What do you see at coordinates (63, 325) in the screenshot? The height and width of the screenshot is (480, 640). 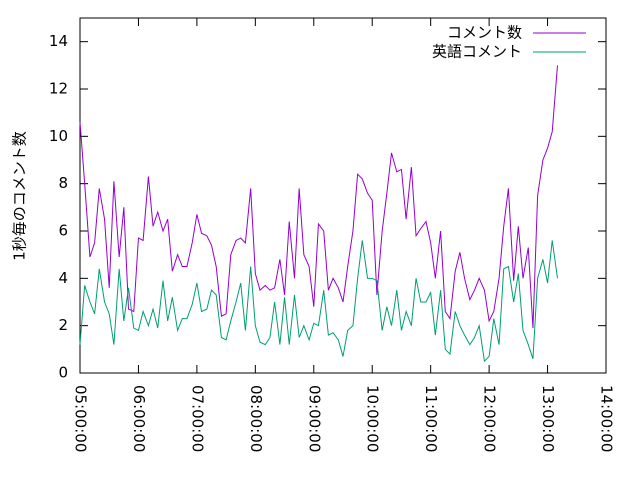 I see `y-tick-label: 2` at bounding box center [63, 325].